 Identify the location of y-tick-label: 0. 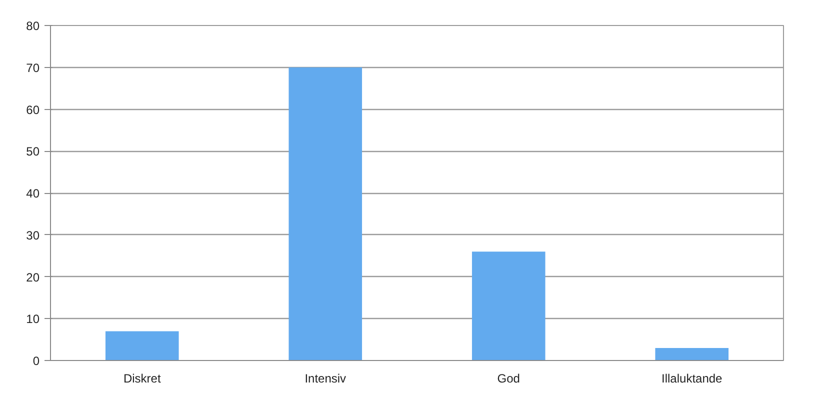
(36, 361).